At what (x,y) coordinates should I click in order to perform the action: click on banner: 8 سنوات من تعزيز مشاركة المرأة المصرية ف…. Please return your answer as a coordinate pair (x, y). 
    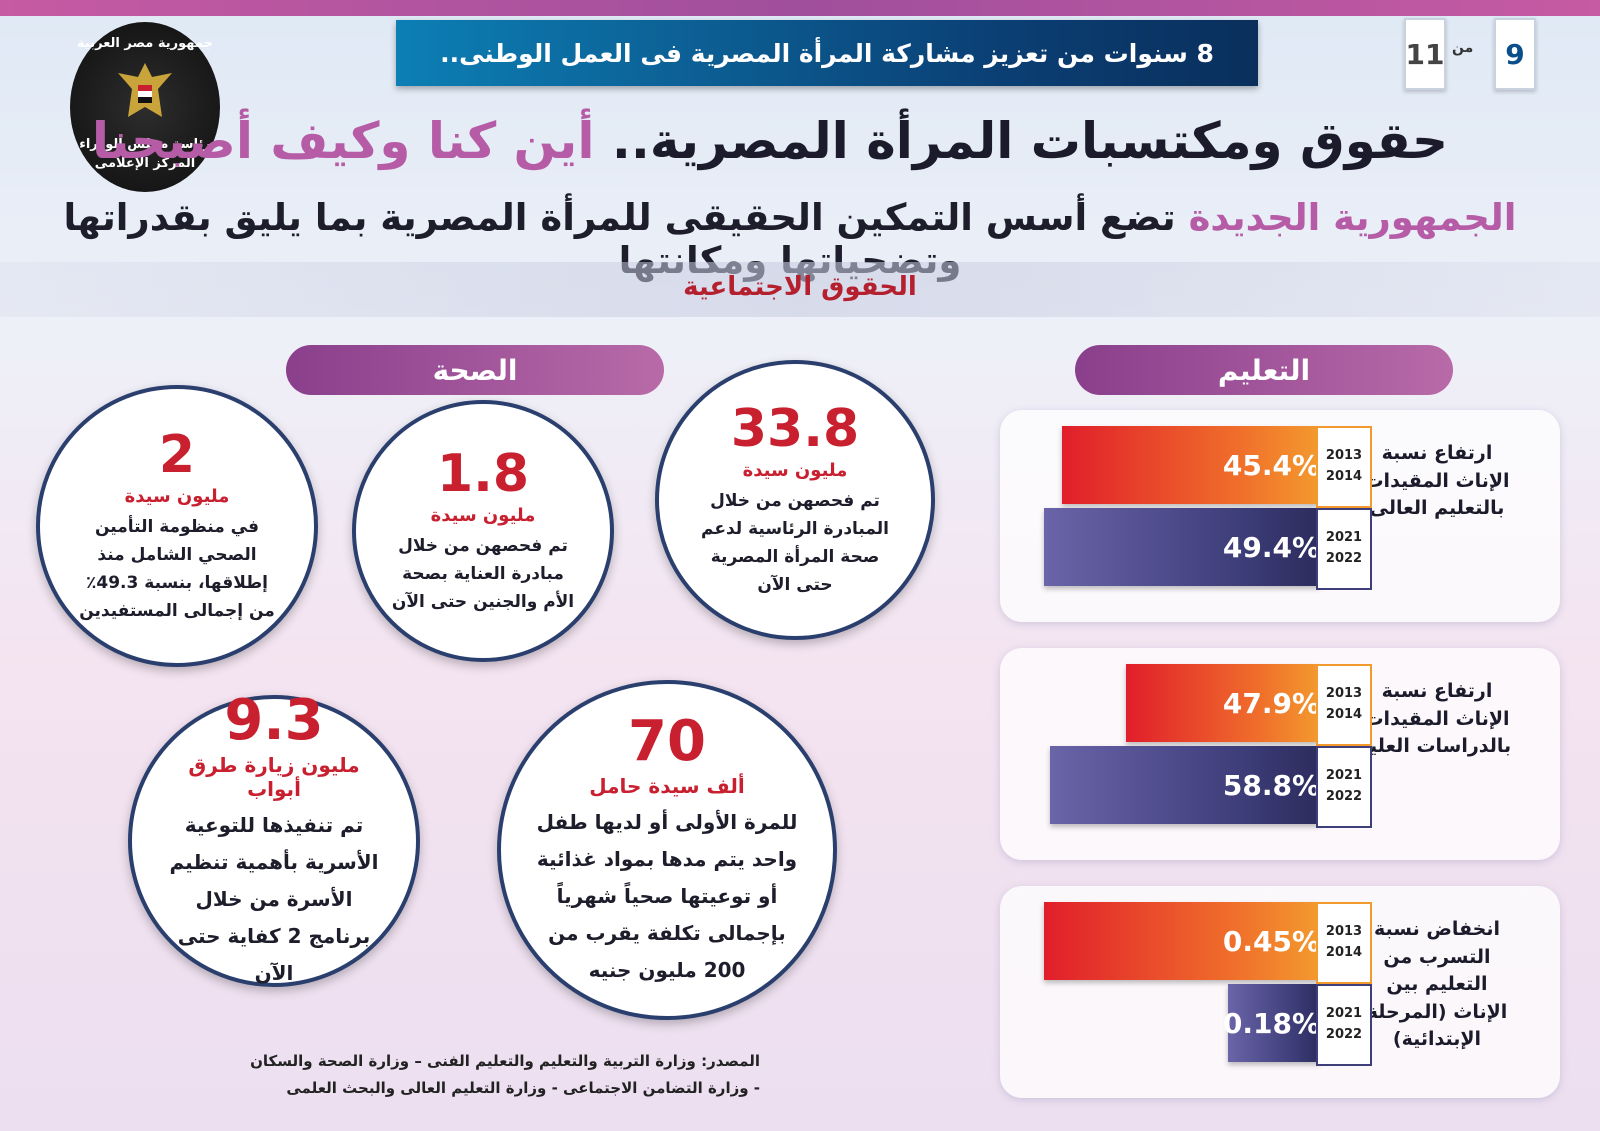
    Looking at the image, I should click on (827, 53).